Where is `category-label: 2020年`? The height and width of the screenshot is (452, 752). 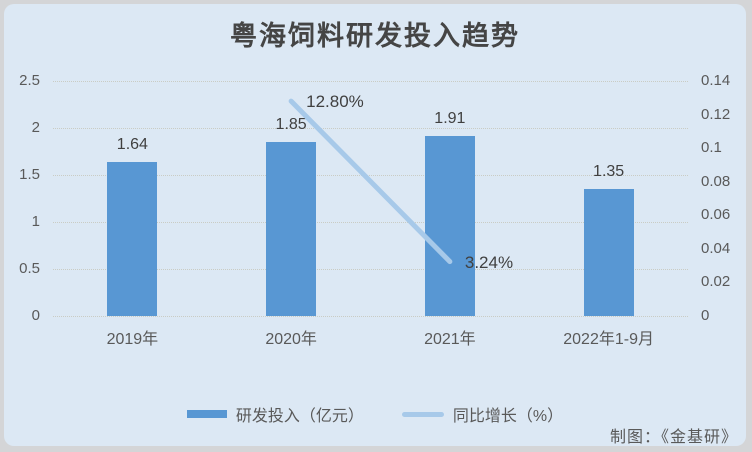
category-label: 2020年 is located at coordinates (291, 339).